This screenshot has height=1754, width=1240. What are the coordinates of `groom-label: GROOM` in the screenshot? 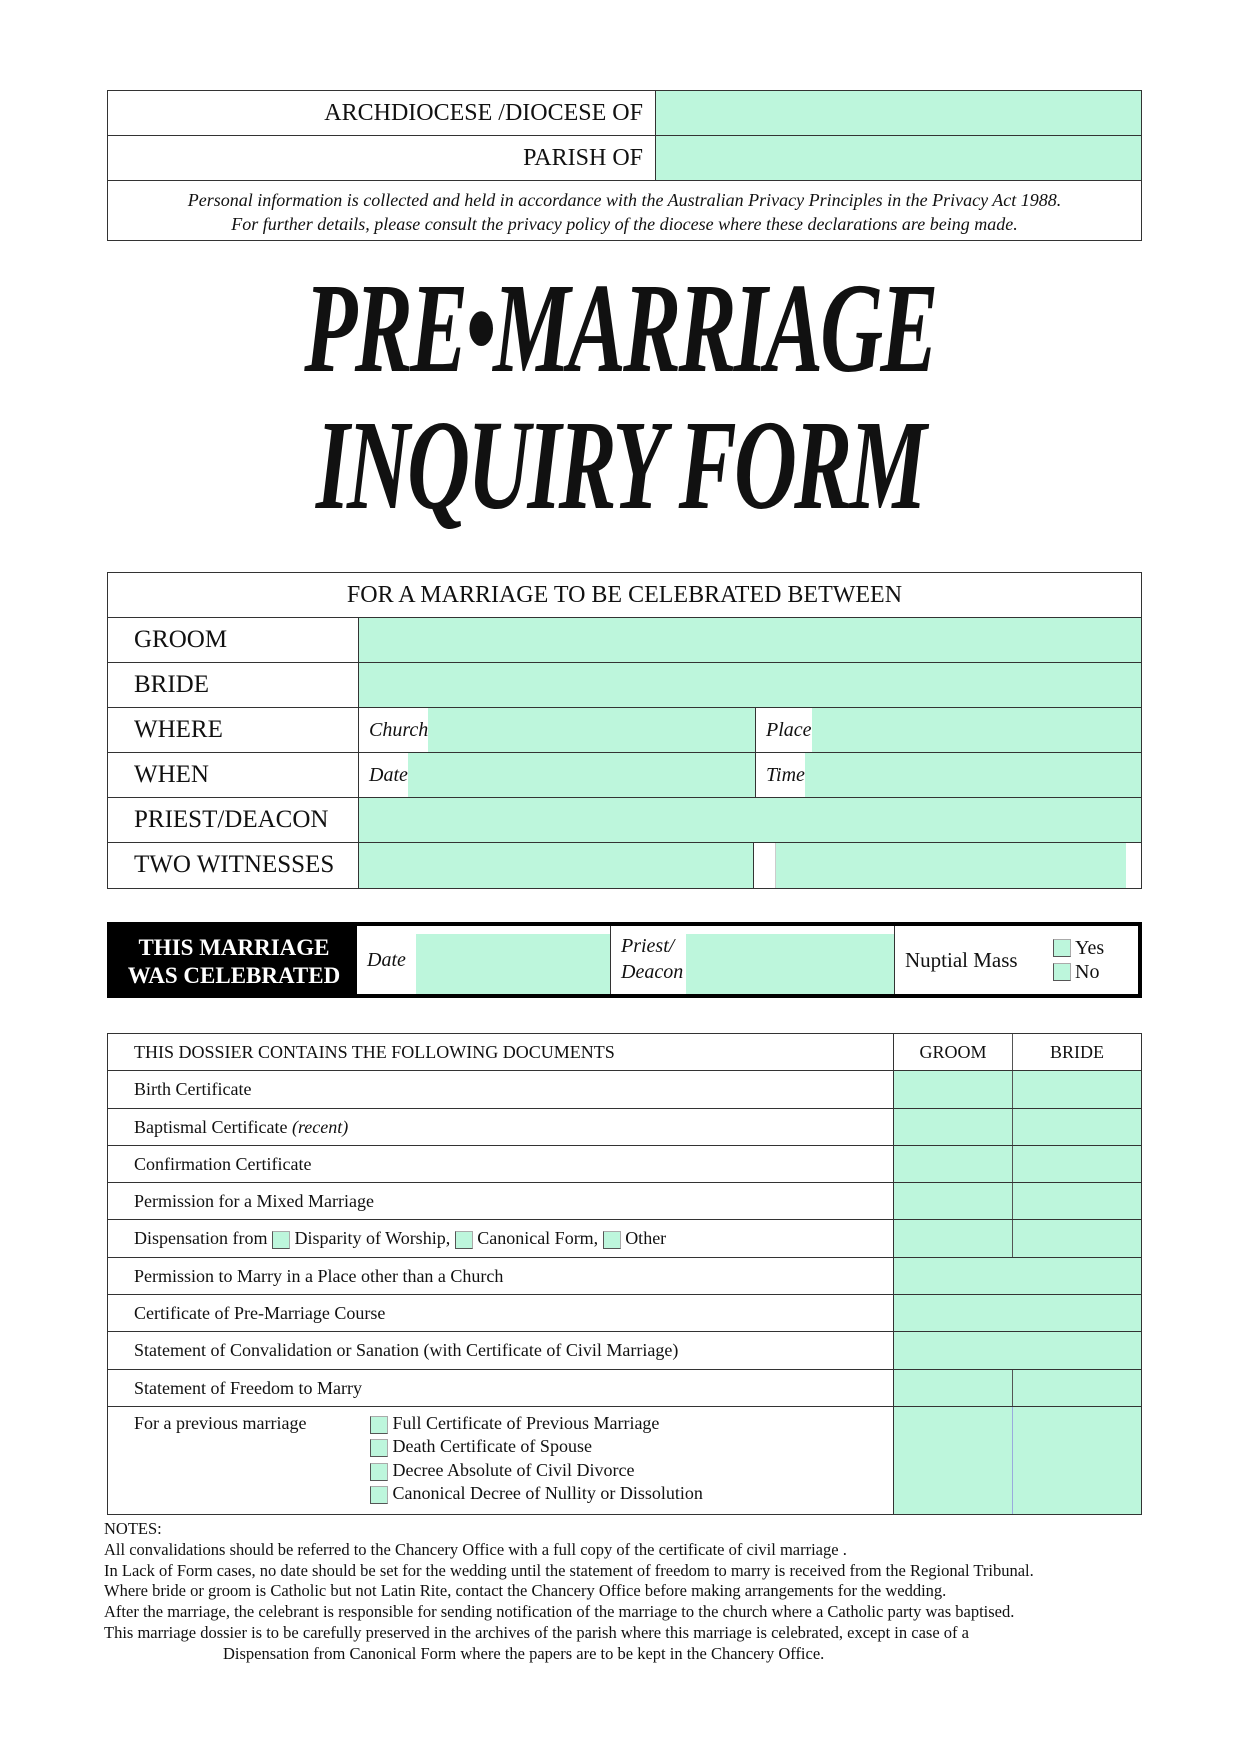 It's located at (233, 640).